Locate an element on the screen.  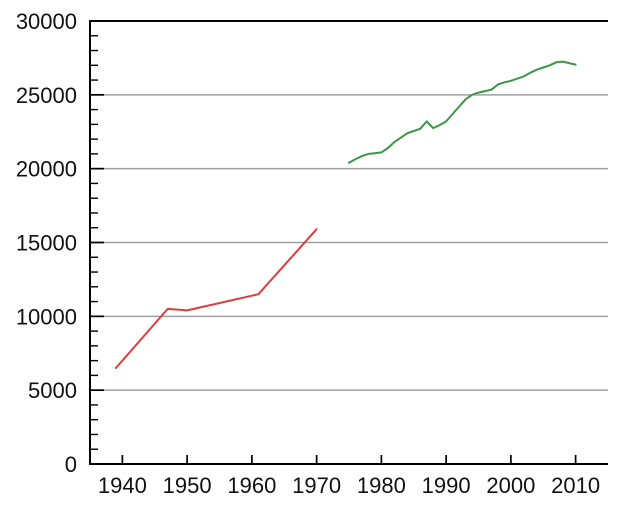
x-tick-label: 2010 is located at coordinates (575, 485).